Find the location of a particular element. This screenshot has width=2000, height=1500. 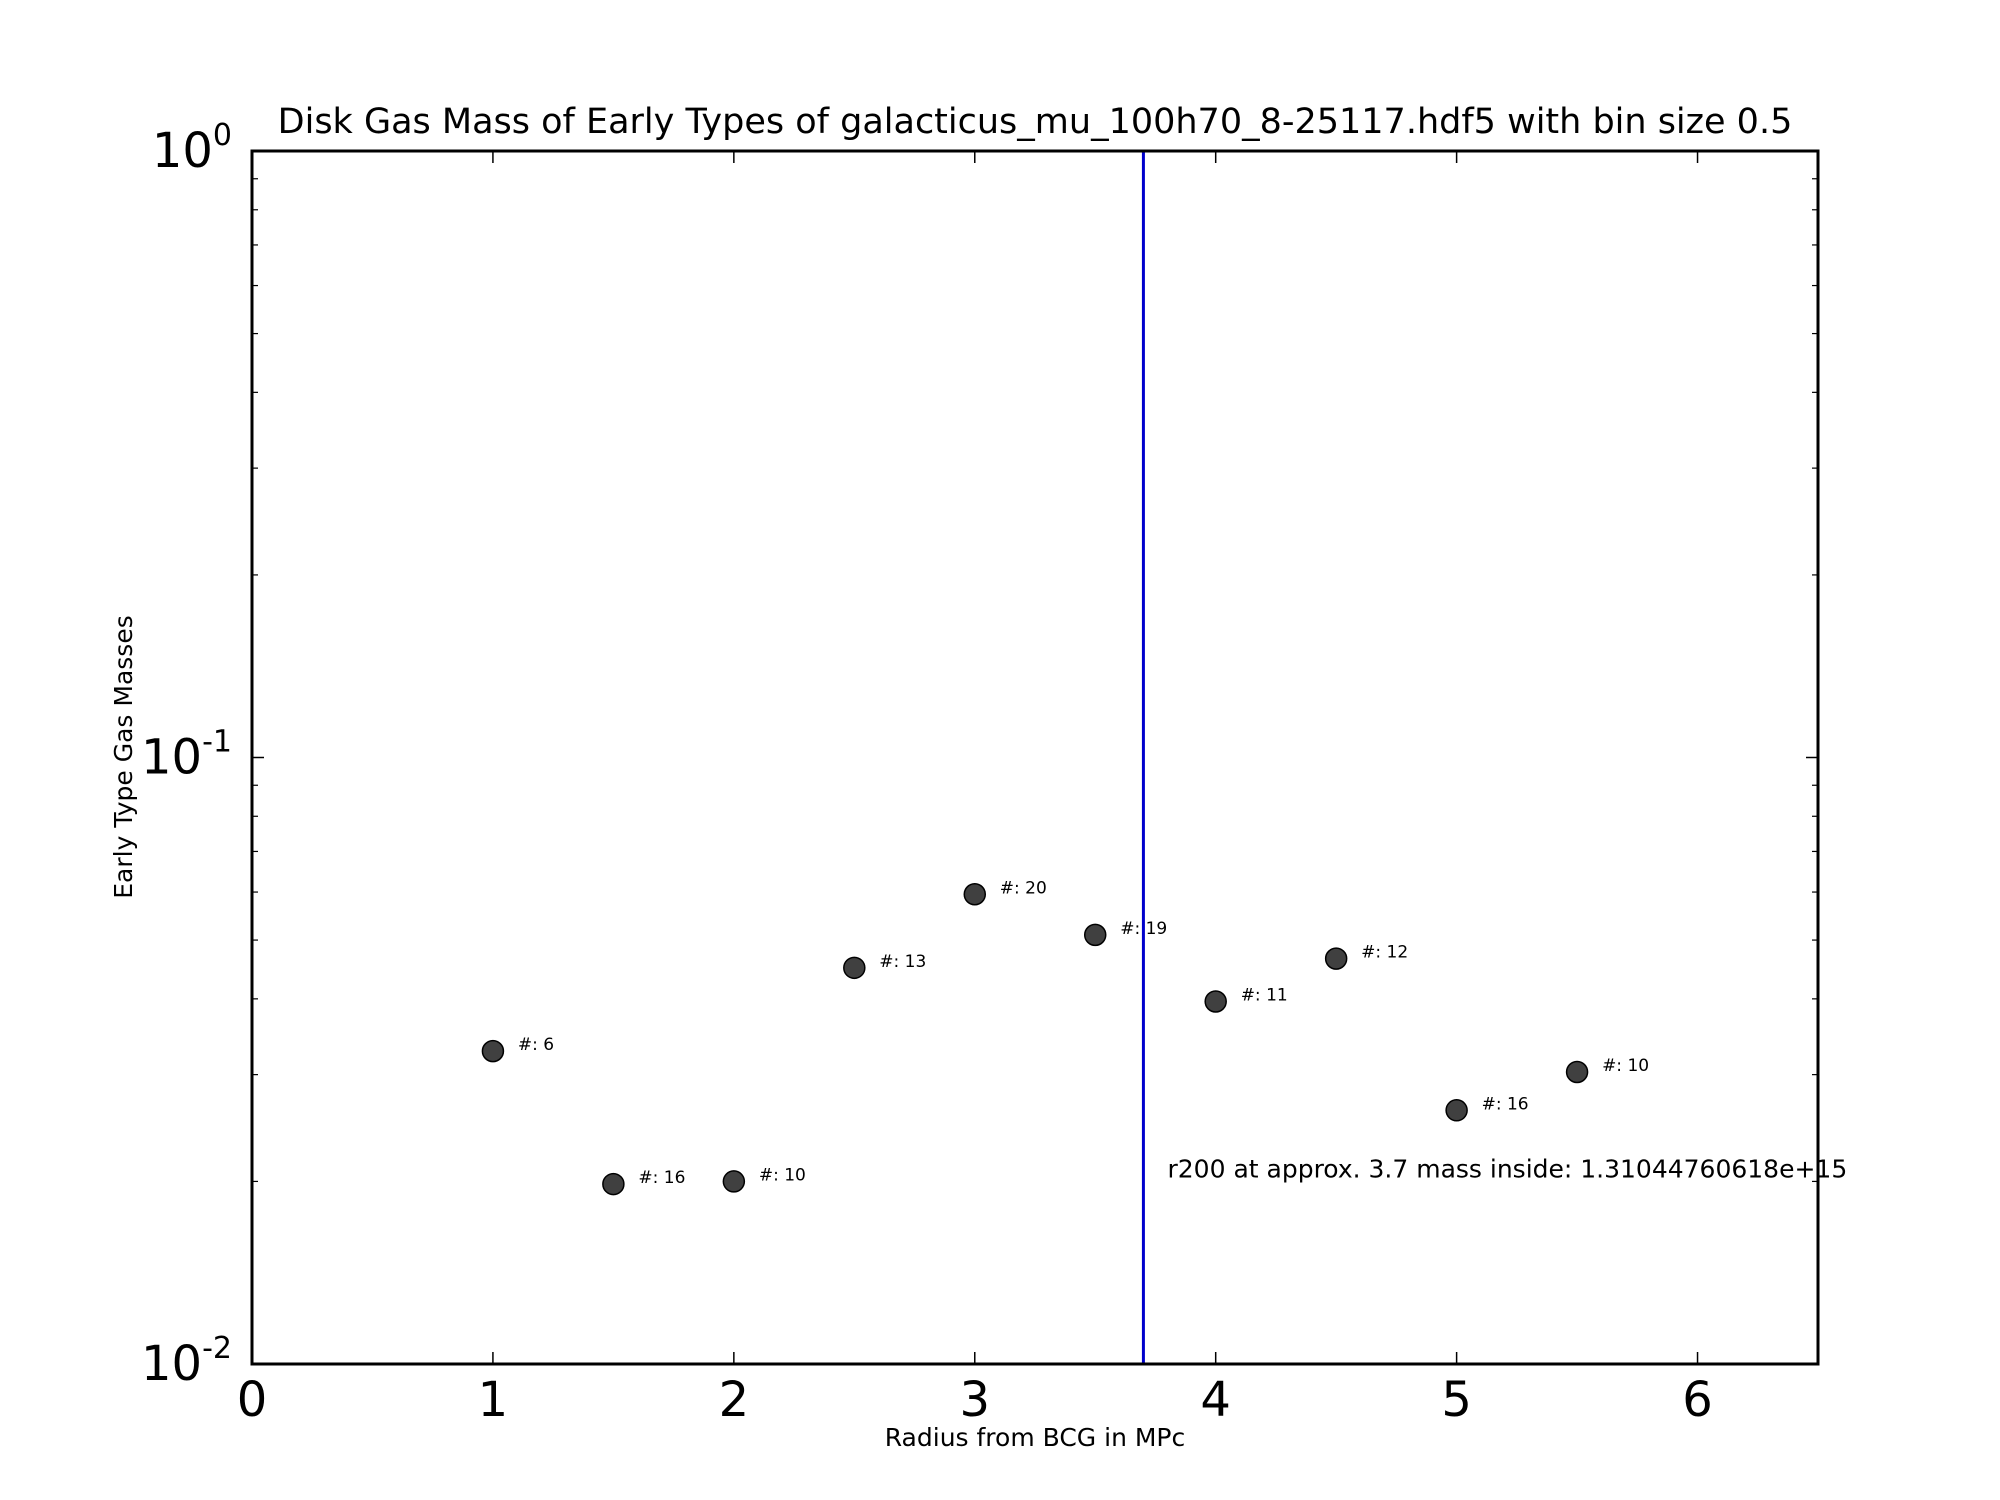

data-point-label: #: 13 is located at coordinates (902, 962).